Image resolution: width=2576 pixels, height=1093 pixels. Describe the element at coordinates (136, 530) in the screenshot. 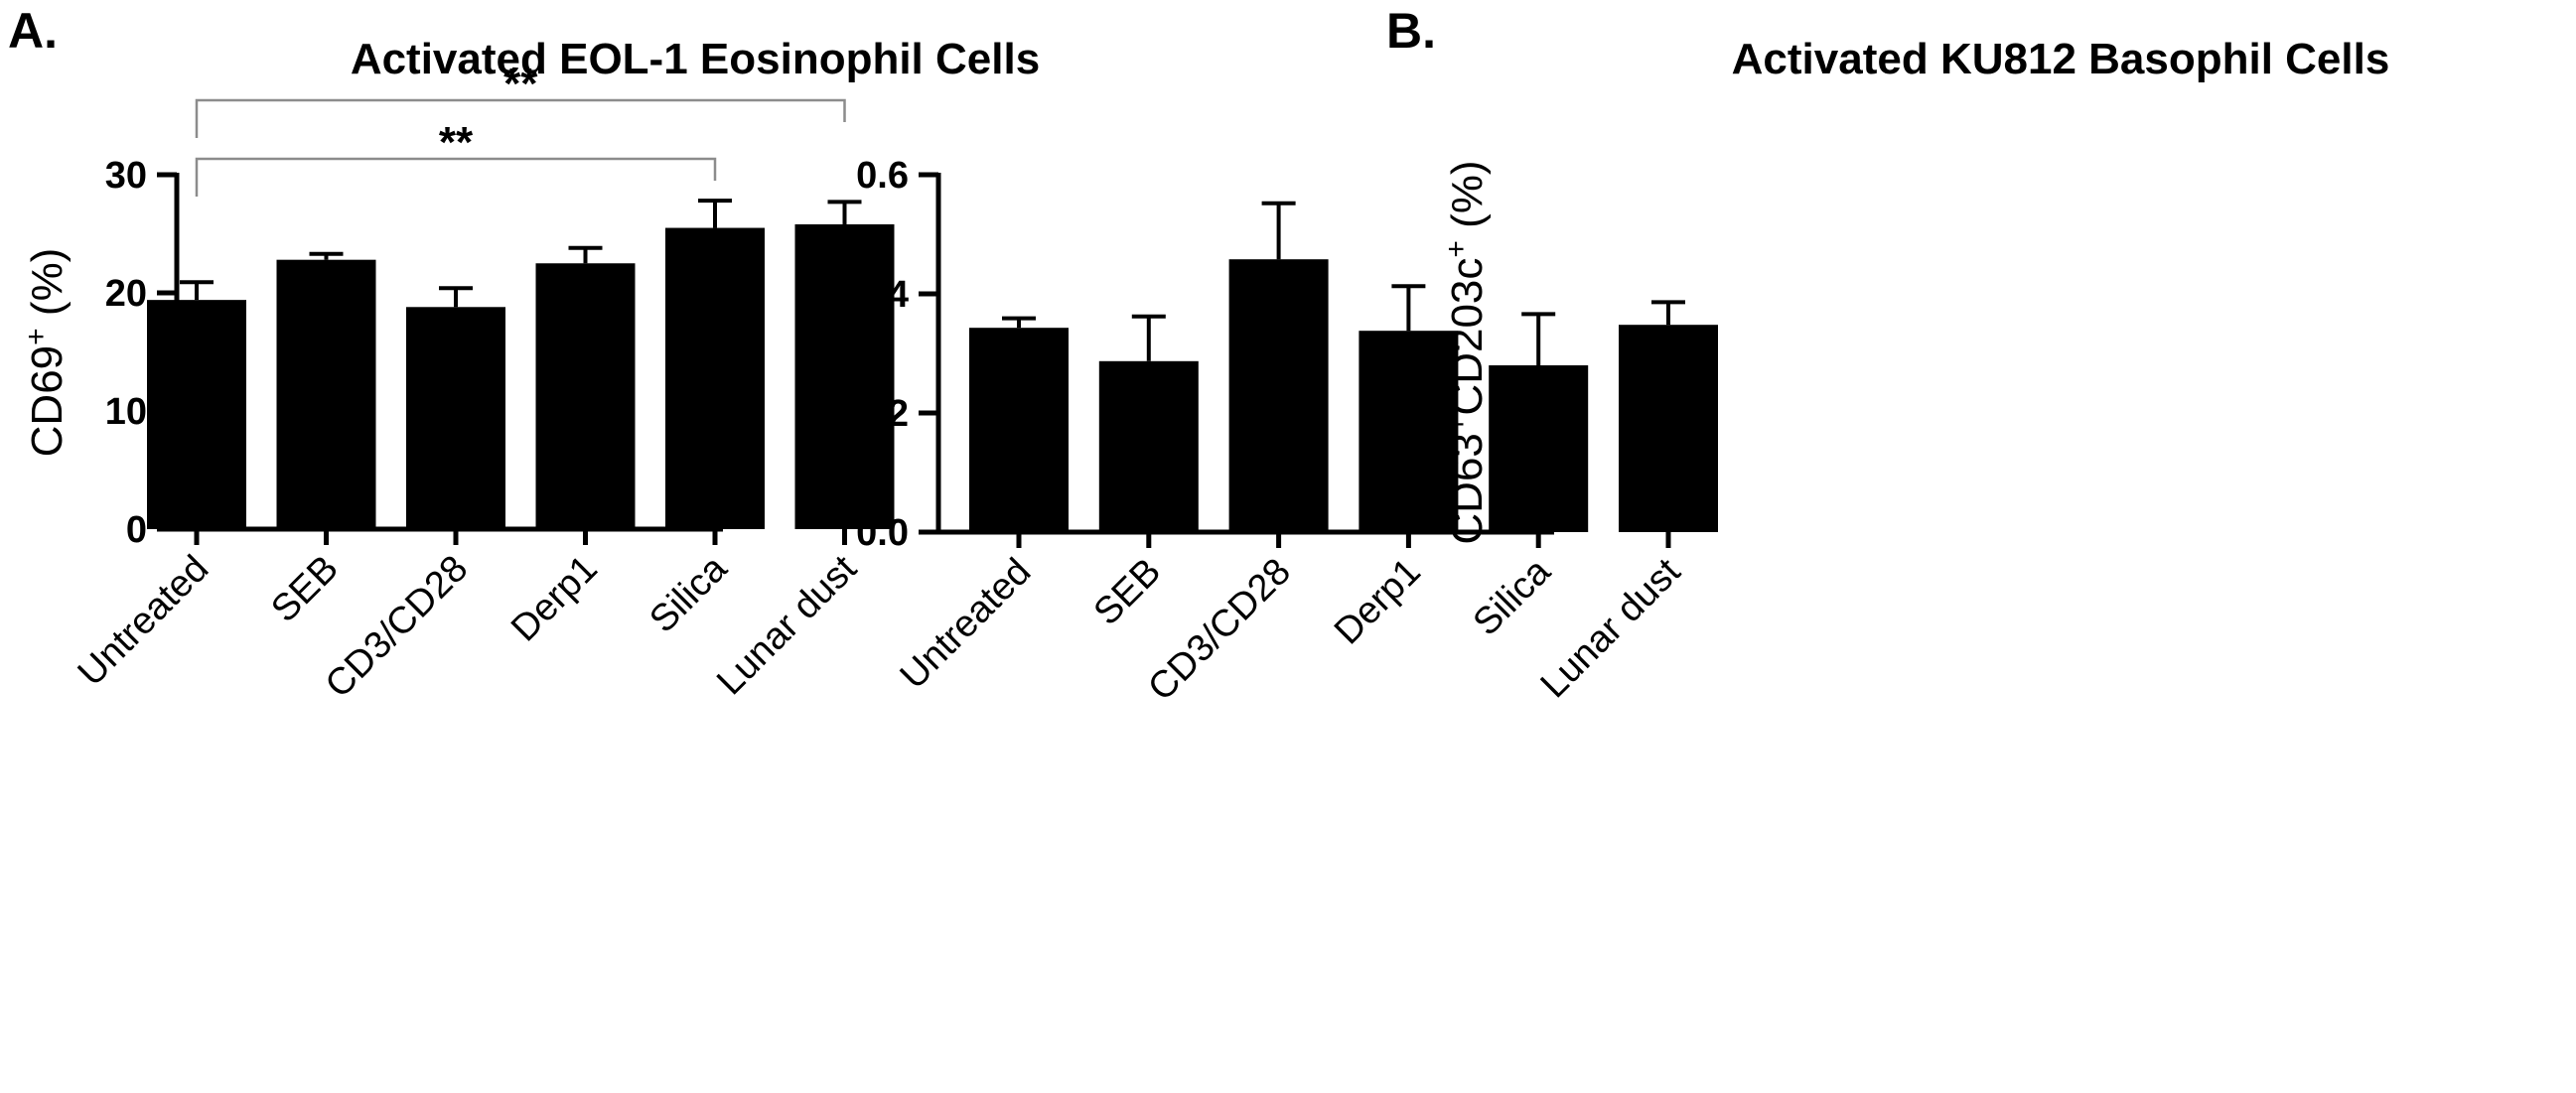

I see `y-tick-label: 0` at that location.